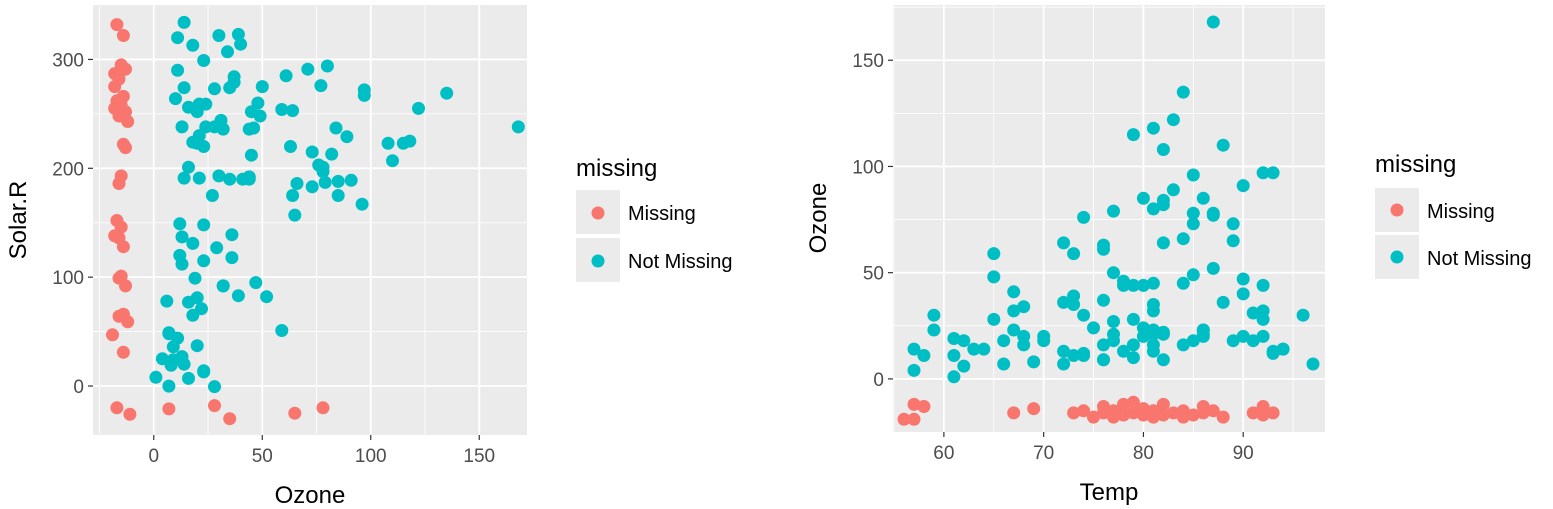 This screenshot has height=509, width=1553. Describe the element at coordinates (1109, 492) in the screenshot. I see `right-x-axis-title: Temp` at that location.